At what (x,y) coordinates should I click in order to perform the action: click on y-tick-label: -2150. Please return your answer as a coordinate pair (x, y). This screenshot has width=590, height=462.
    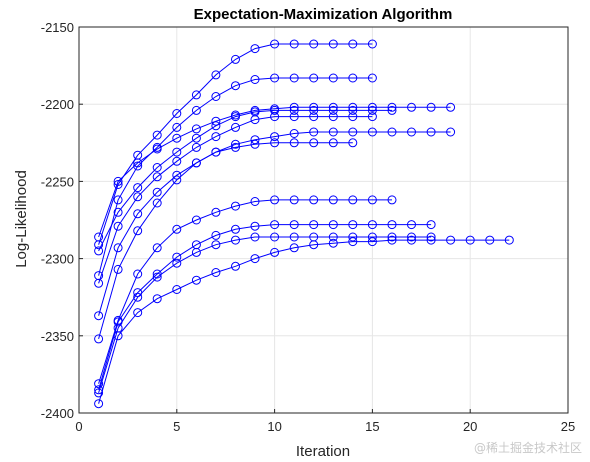
    Looking at the image, I should click on (57, 27).